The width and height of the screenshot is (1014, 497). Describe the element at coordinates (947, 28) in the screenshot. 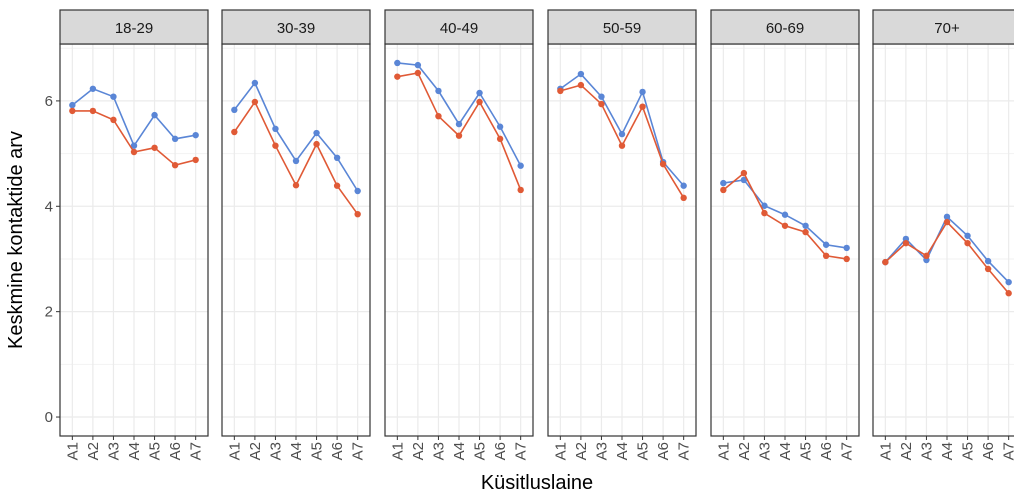

I see `facet-title: 70+` at that location.